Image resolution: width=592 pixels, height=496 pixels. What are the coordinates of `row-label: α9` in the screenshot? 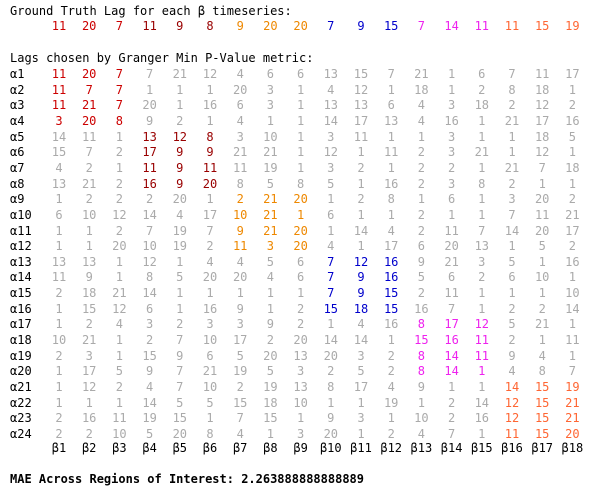 It's located at (17, 199).